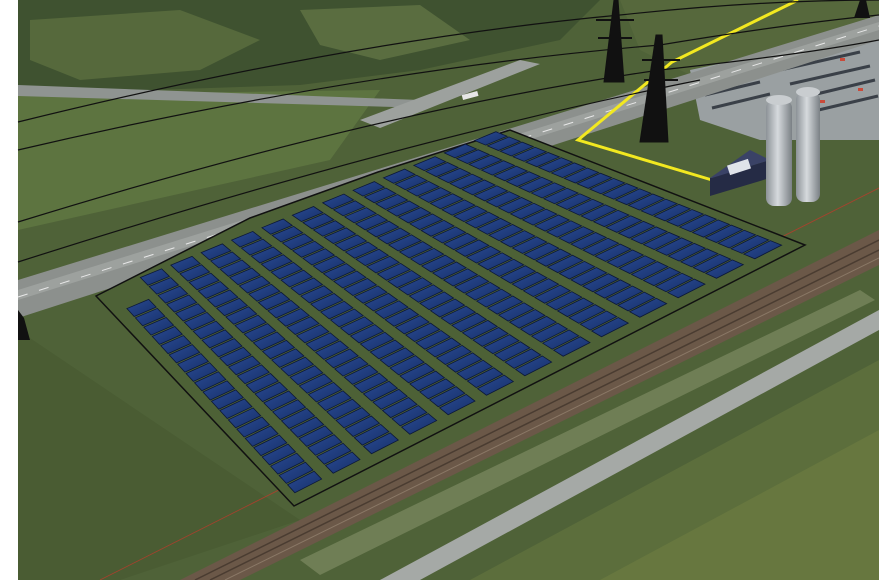 Image resolution: width=879 pixels, height=580 pixels. What do you see at coordinates (24, 325) in the screenshot?
I see `pylon-left-edge` at bounding box center [24, 325].